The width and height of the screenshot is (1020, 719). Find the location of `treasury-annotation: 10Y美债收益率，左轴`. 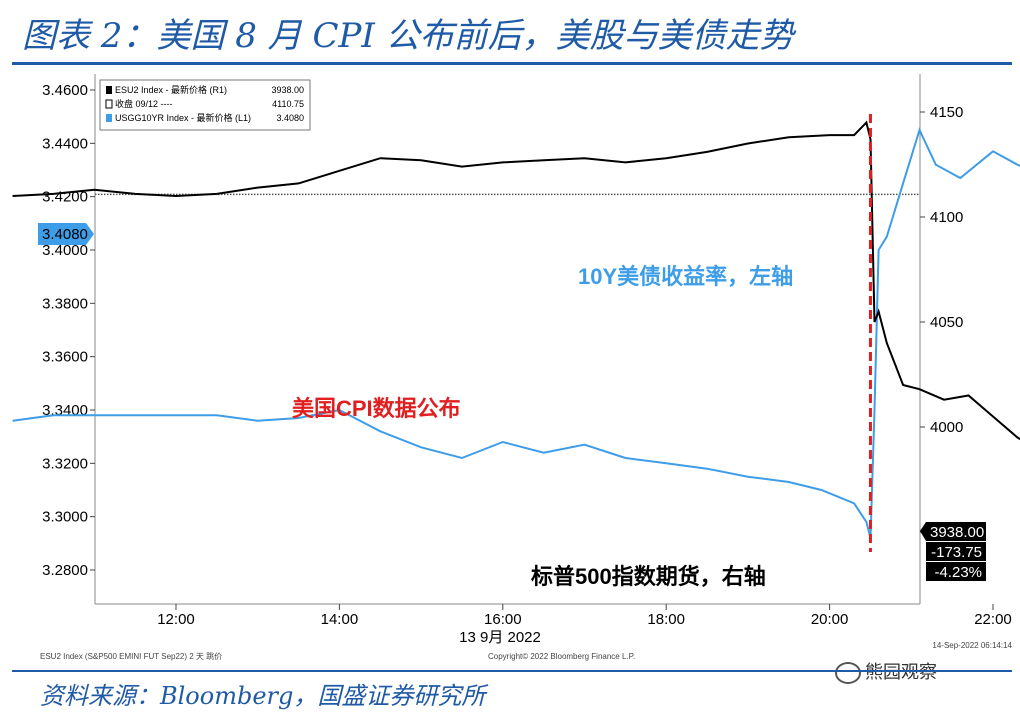

treasury-annotation: 10Y美债收益率，左轴 is located at coordinates (685, 276).